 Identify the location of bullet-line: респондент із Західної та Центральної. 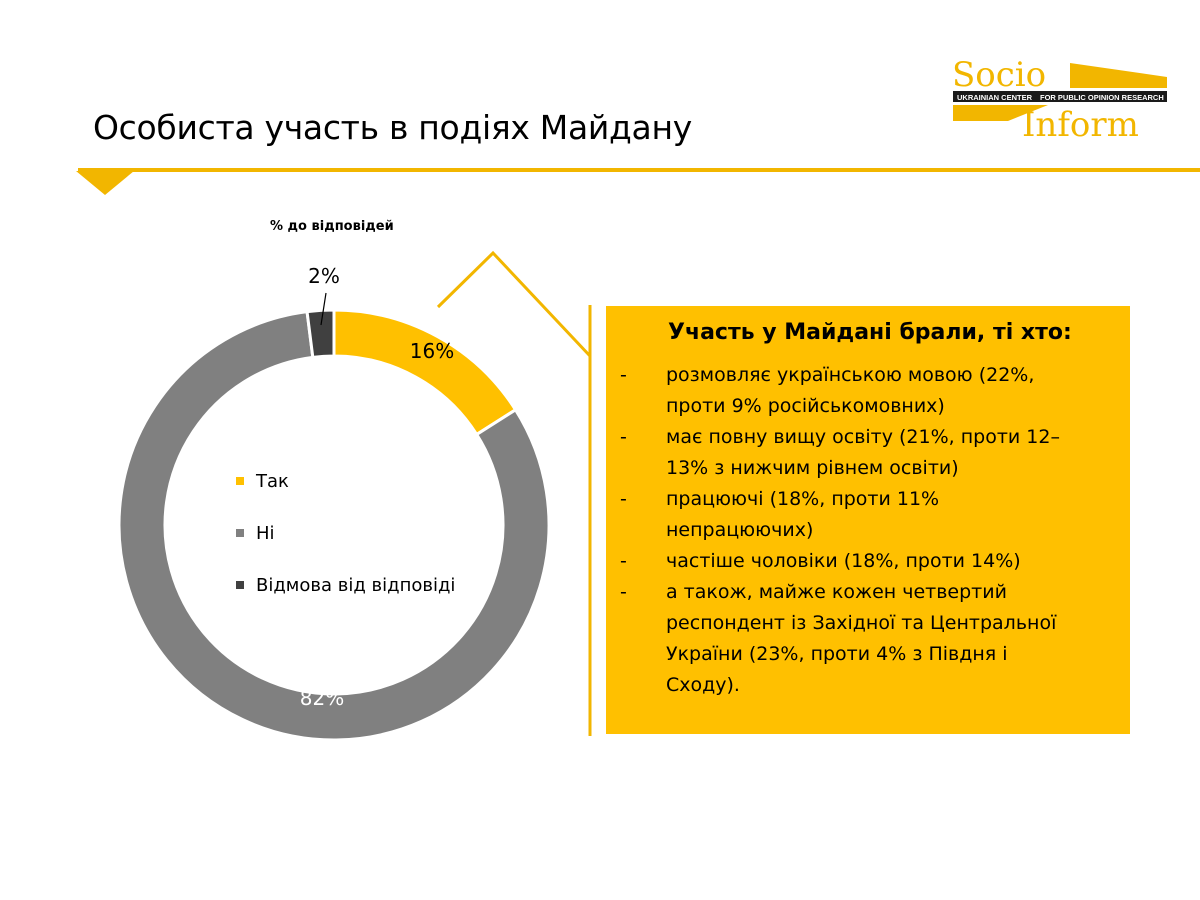
(861, 623).